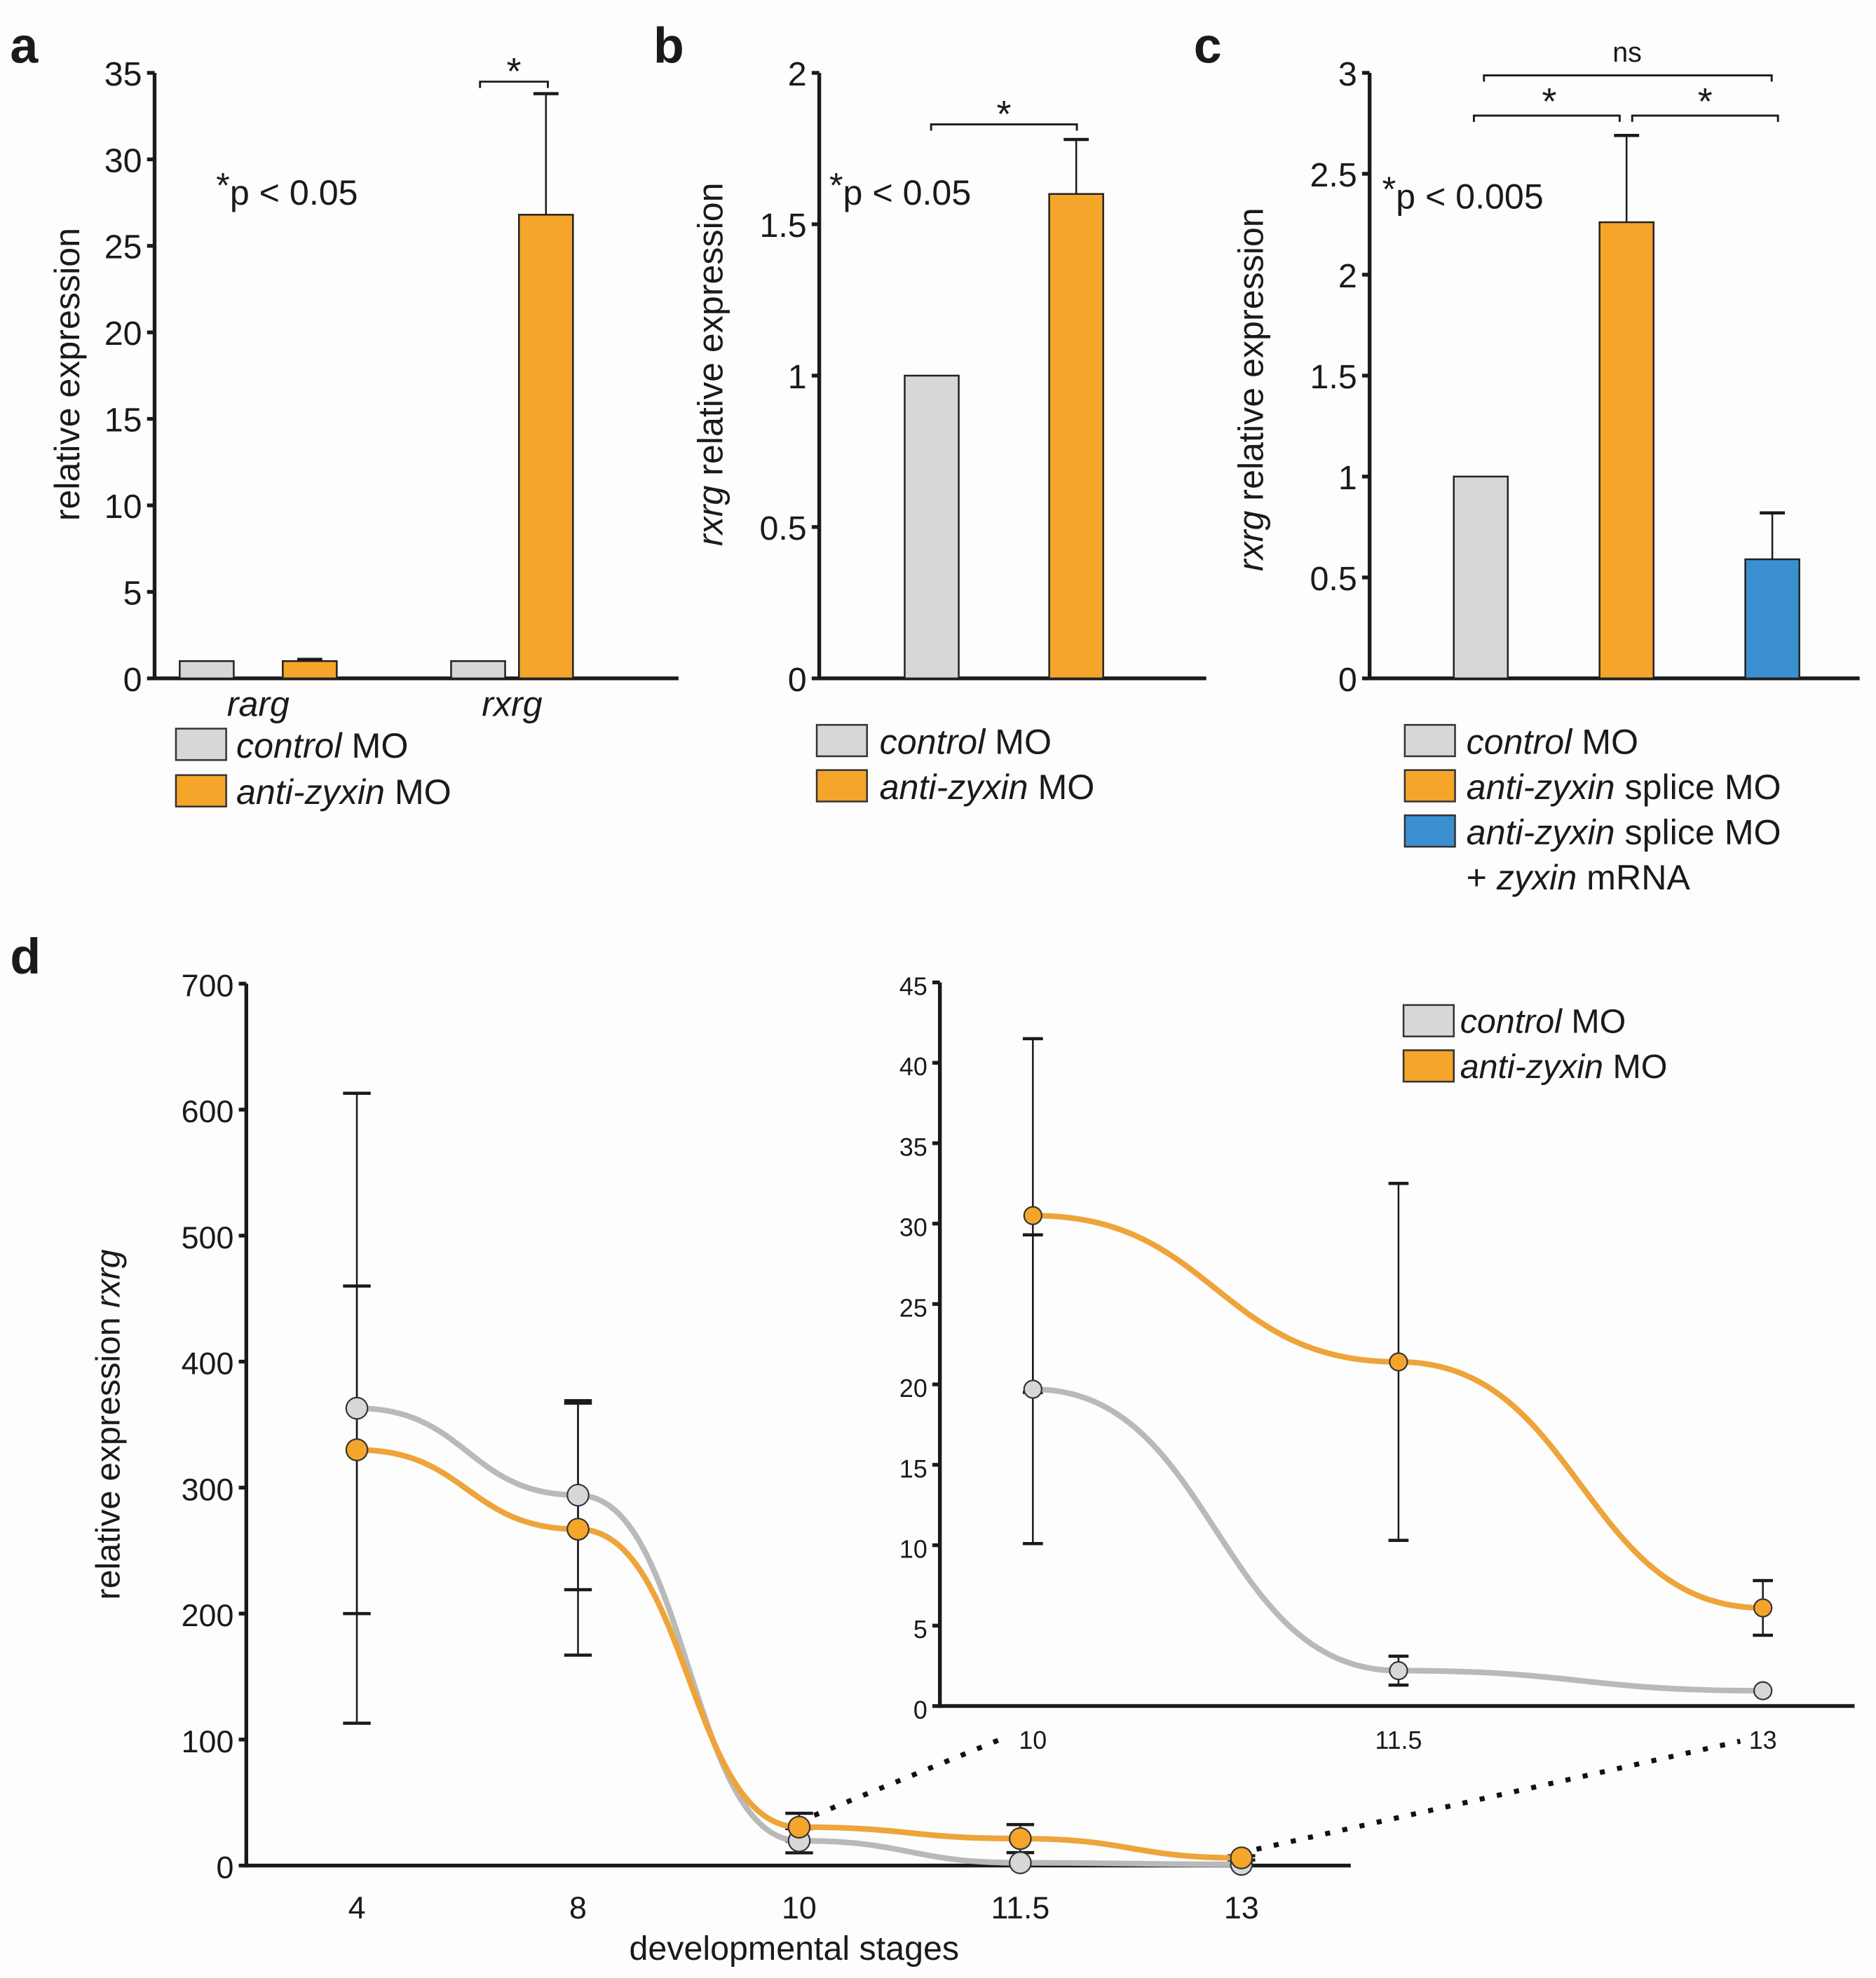 The image size is (1876, 1978). What do you see at coordinates (1470, 197) in the screenshot?
I see `pvalue-text: p < 0.005` at bounding box center [1470, 197].